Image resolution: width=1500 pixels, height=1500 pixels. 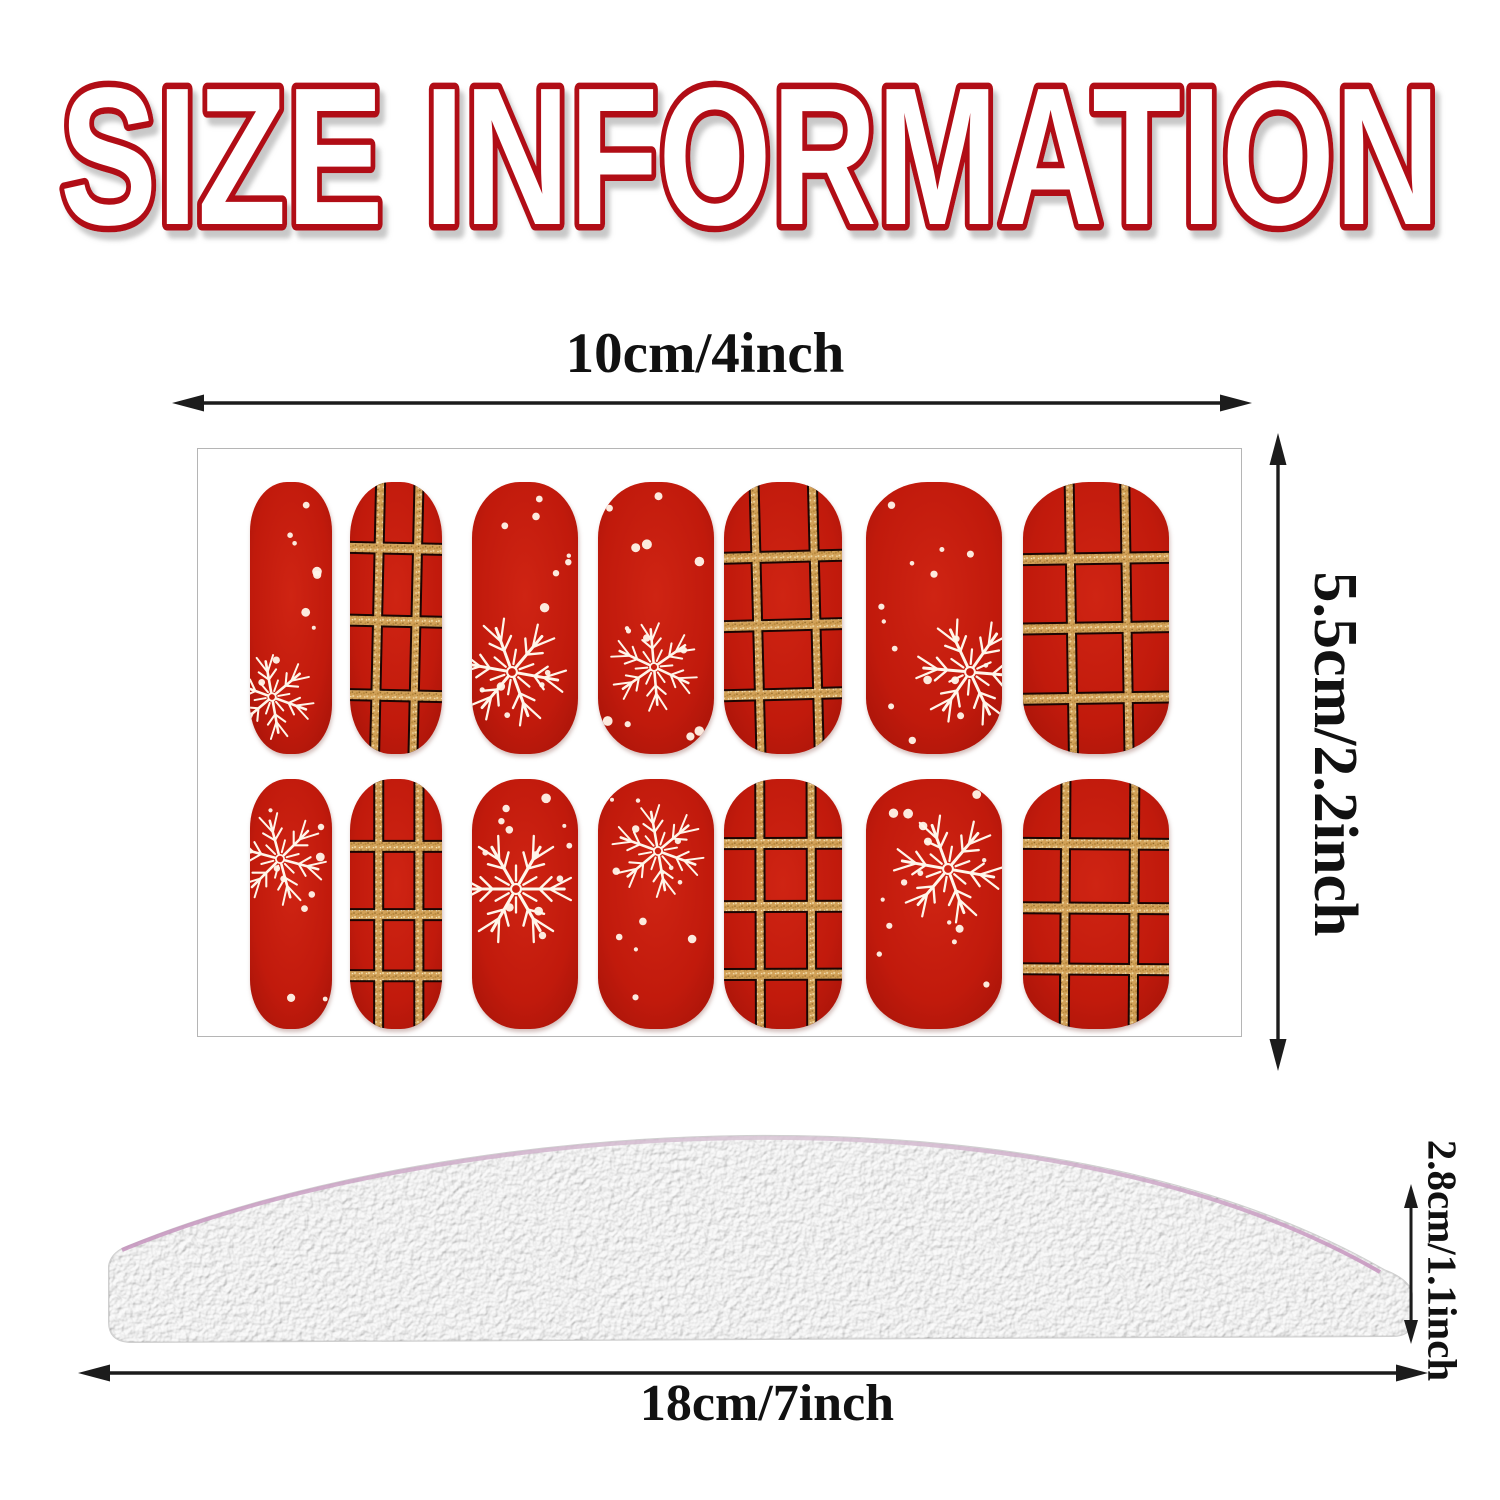 What do you see at coordinates (712, 403) in the screenshot?
I see `sheet-width-arrow` at bounding box center [712, 403].